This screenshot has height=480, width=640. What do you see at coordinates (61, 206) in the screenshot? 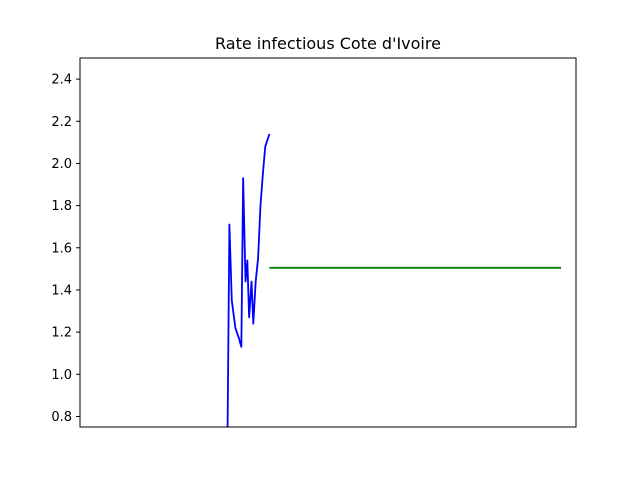
I see `y-tick-label: 1.8` at bounding box center [61, 206].